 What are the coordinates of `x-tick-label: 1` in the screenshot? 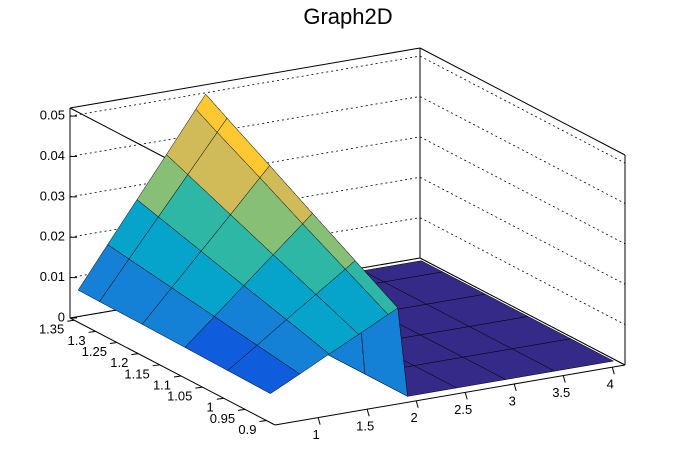 It's located at (316, 434).